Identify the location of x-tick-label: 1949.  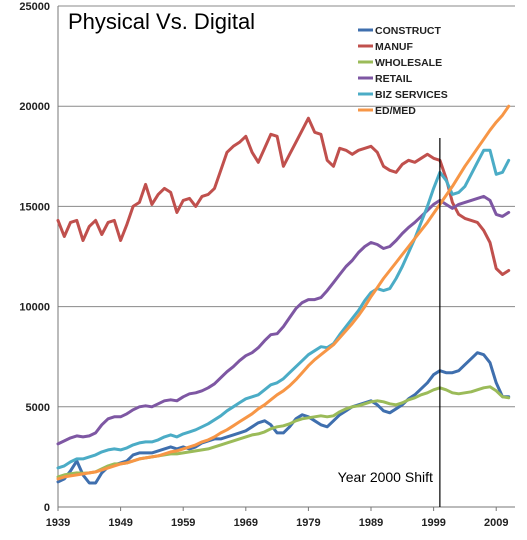
(120, 523).